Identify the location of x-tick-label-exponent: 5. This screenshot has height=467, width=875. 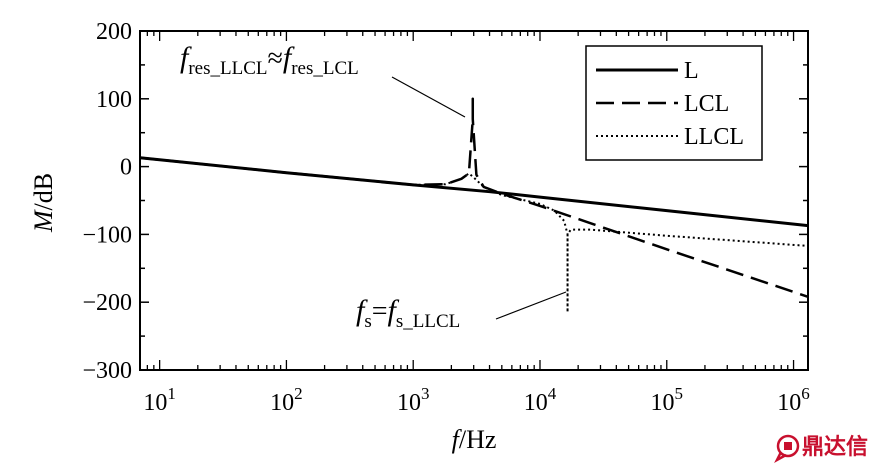
(679, 393).